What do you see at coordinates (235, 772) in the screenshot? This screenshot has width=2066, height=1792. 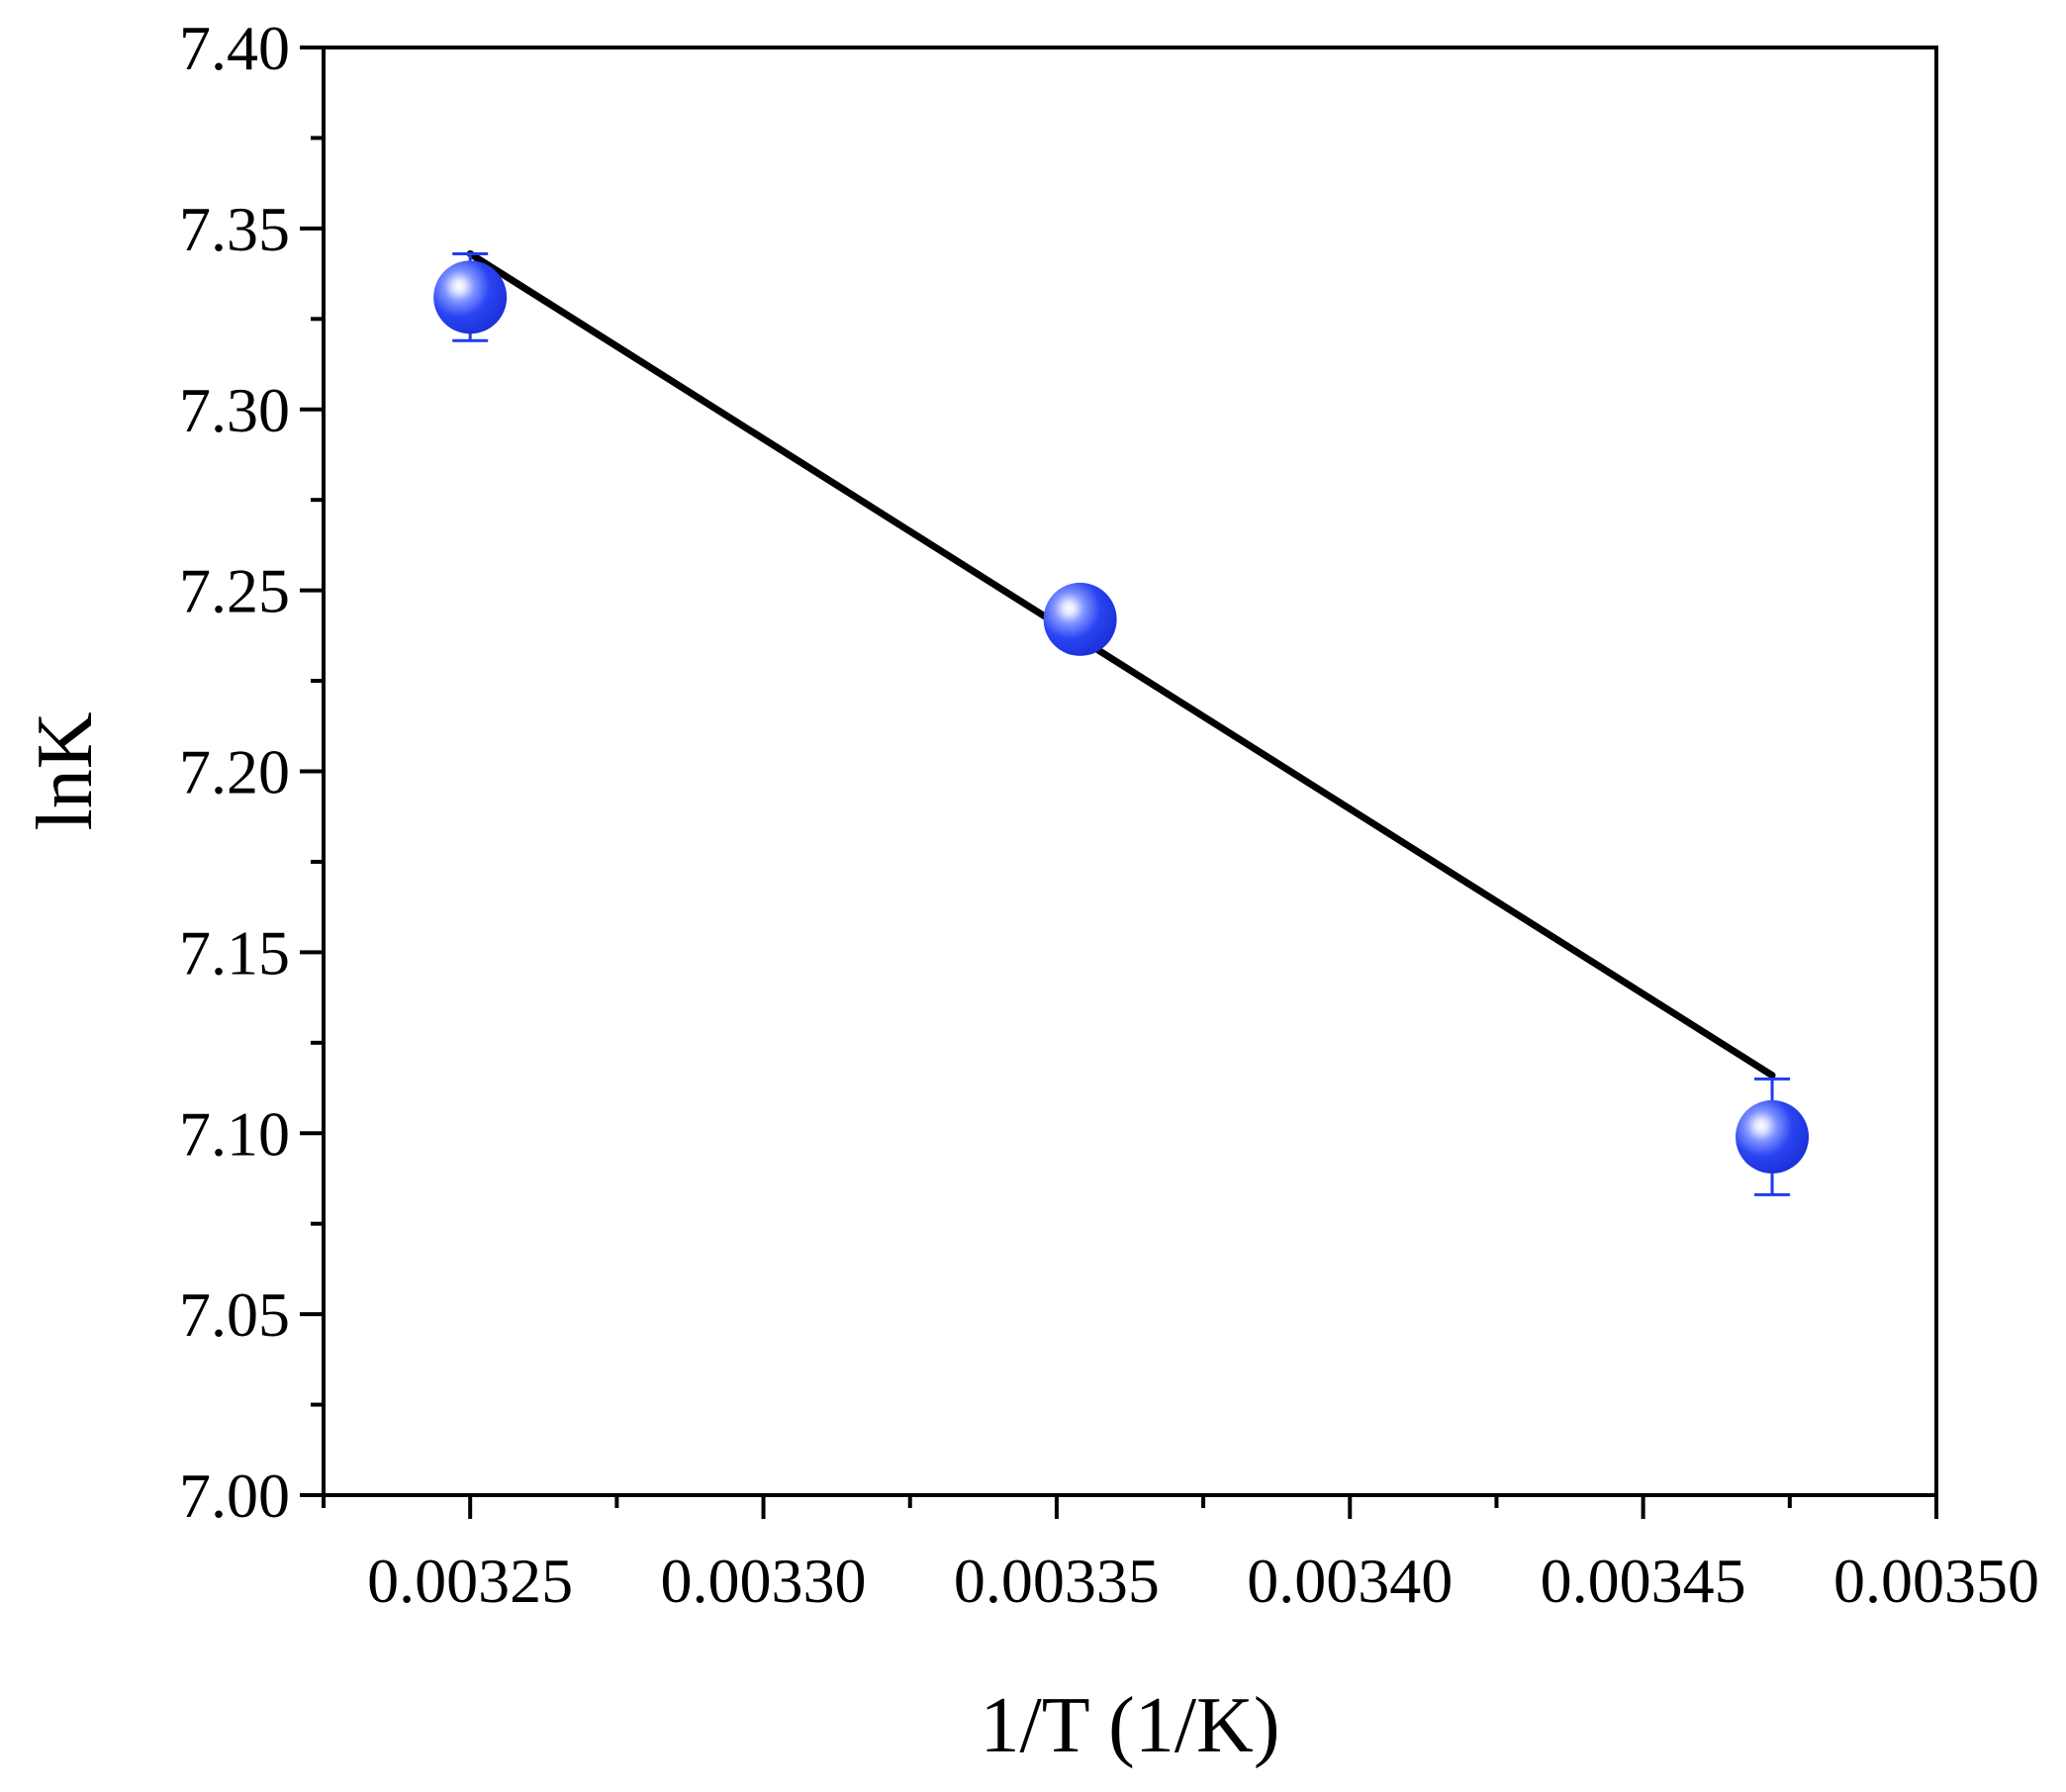 I see `y-tick-label: 7.20` at bounding box center [235, 772].